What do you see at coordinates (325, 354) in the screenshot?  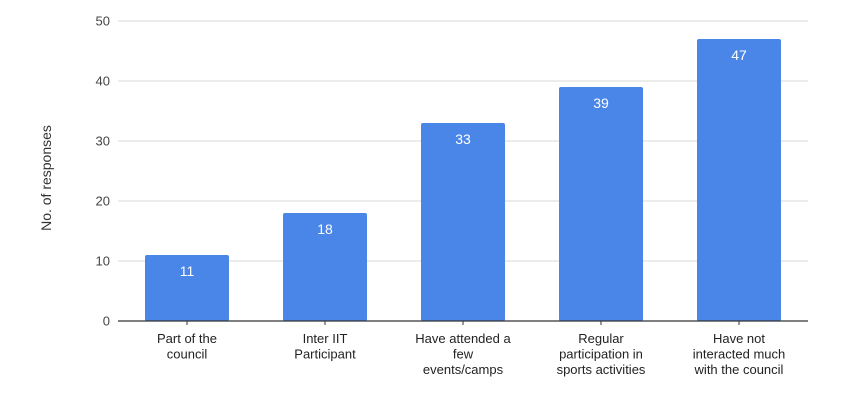 I see `x-category-label-line: Participant` at bounding box center [325, 354].